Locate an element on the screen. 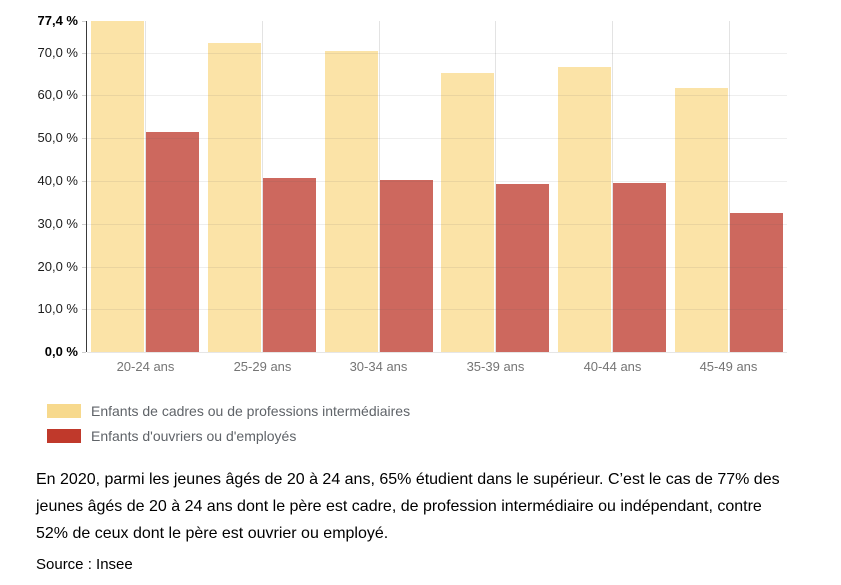  y-tick-label: 70,0 % is located at coordinates (57, 52).